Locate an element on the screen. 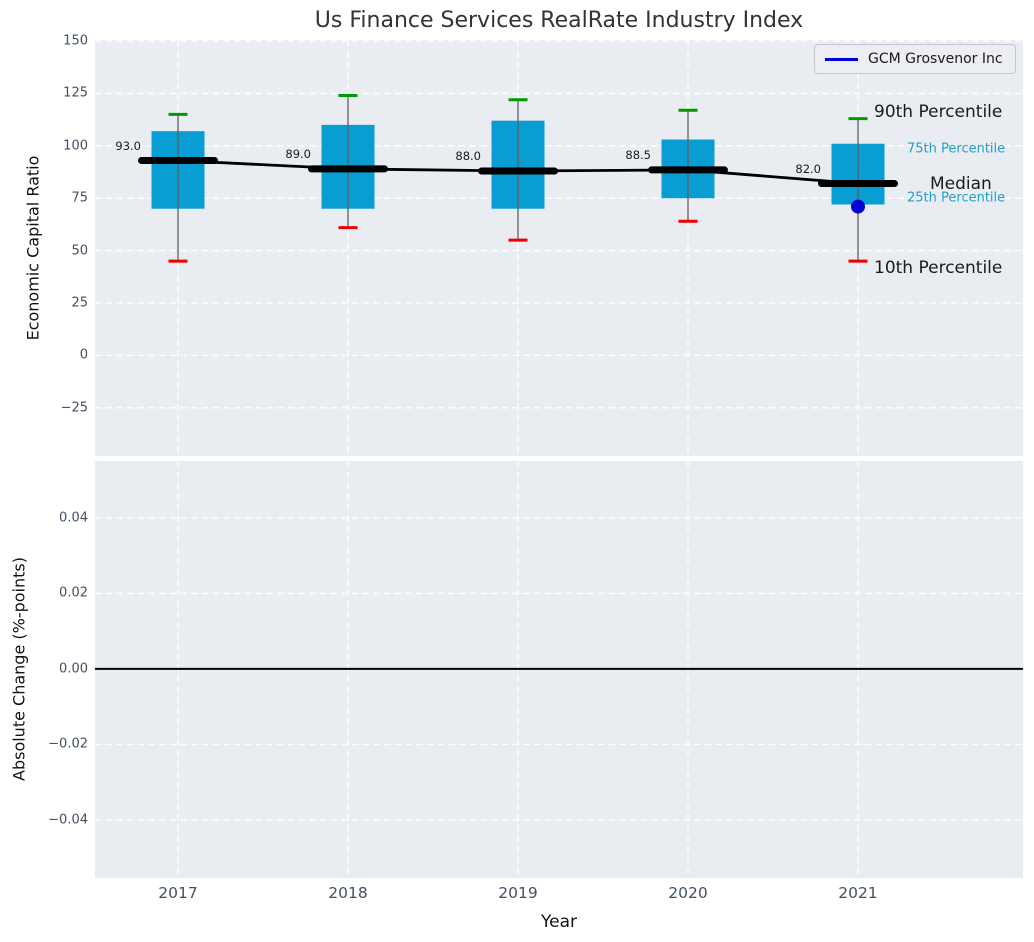  y-tick-label-bottom: 0.00 is located at coordinates (73, 669).